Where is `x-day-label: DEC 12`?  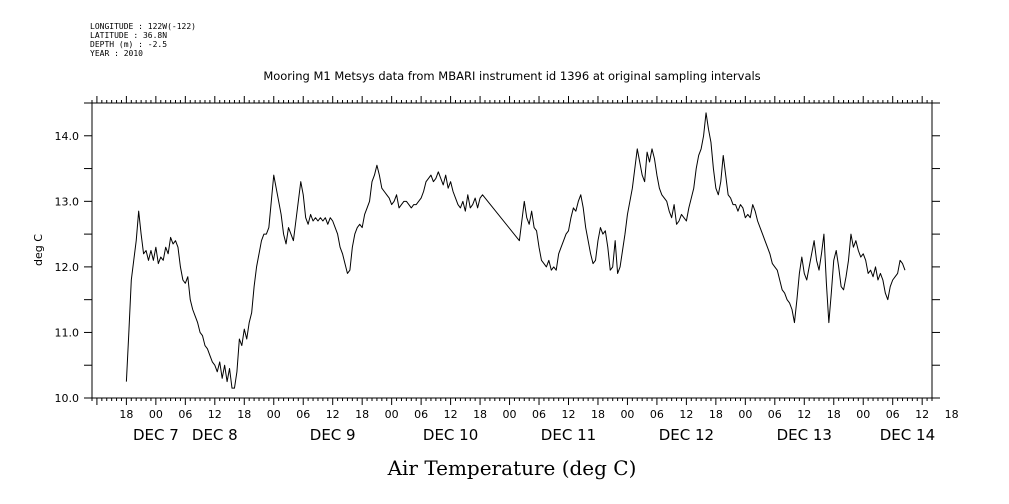 x-day-label: DEC 12 is located at coordinates (686, 435).